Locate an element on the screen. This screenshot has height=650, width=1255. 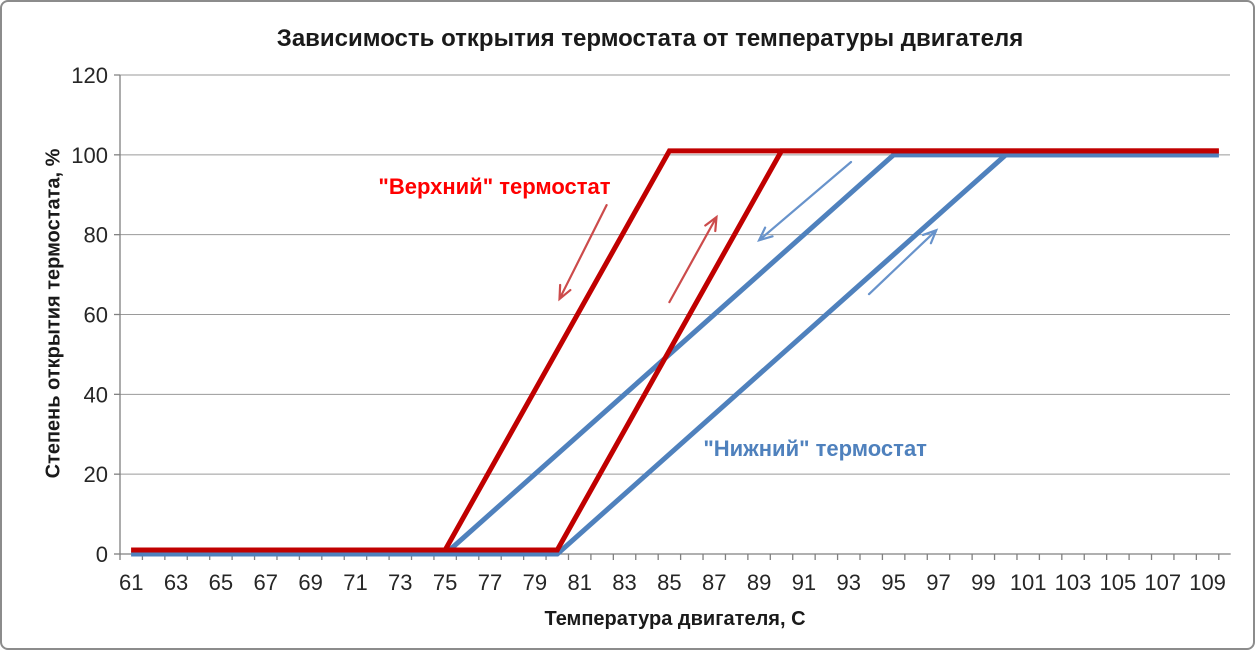
x-tick-label: 75 is located at coordinates (445, 582).